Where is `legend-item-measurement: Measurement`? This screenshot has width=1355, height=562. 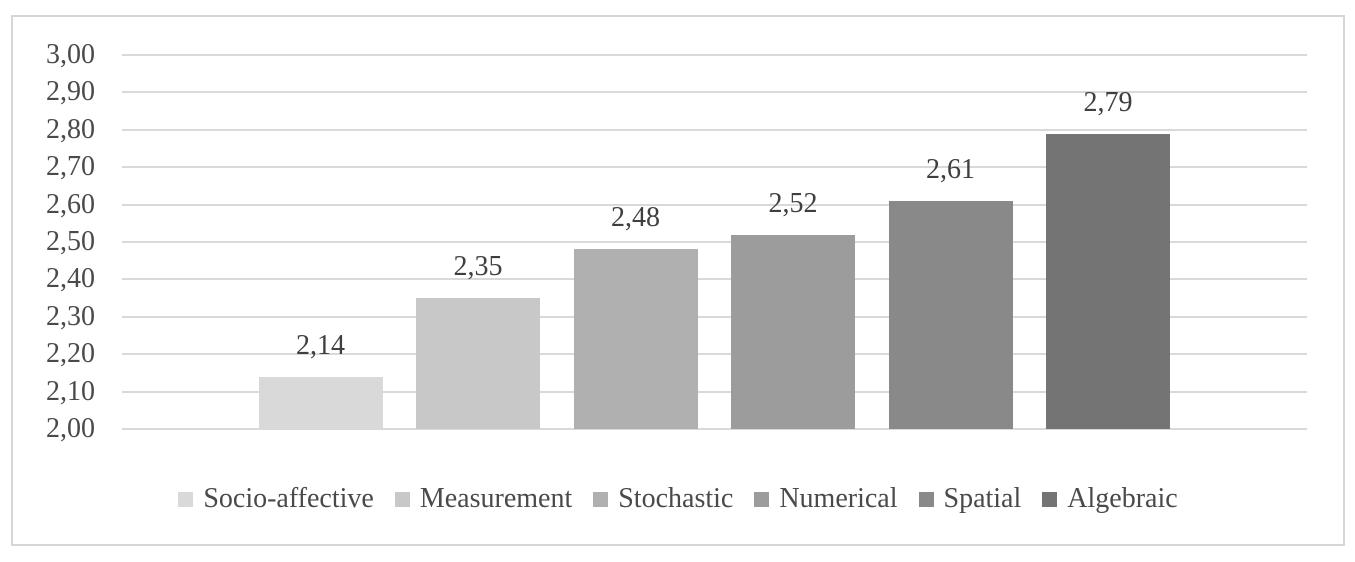 legend-item-measurement: Measurement is located at coordinates (483, 499).